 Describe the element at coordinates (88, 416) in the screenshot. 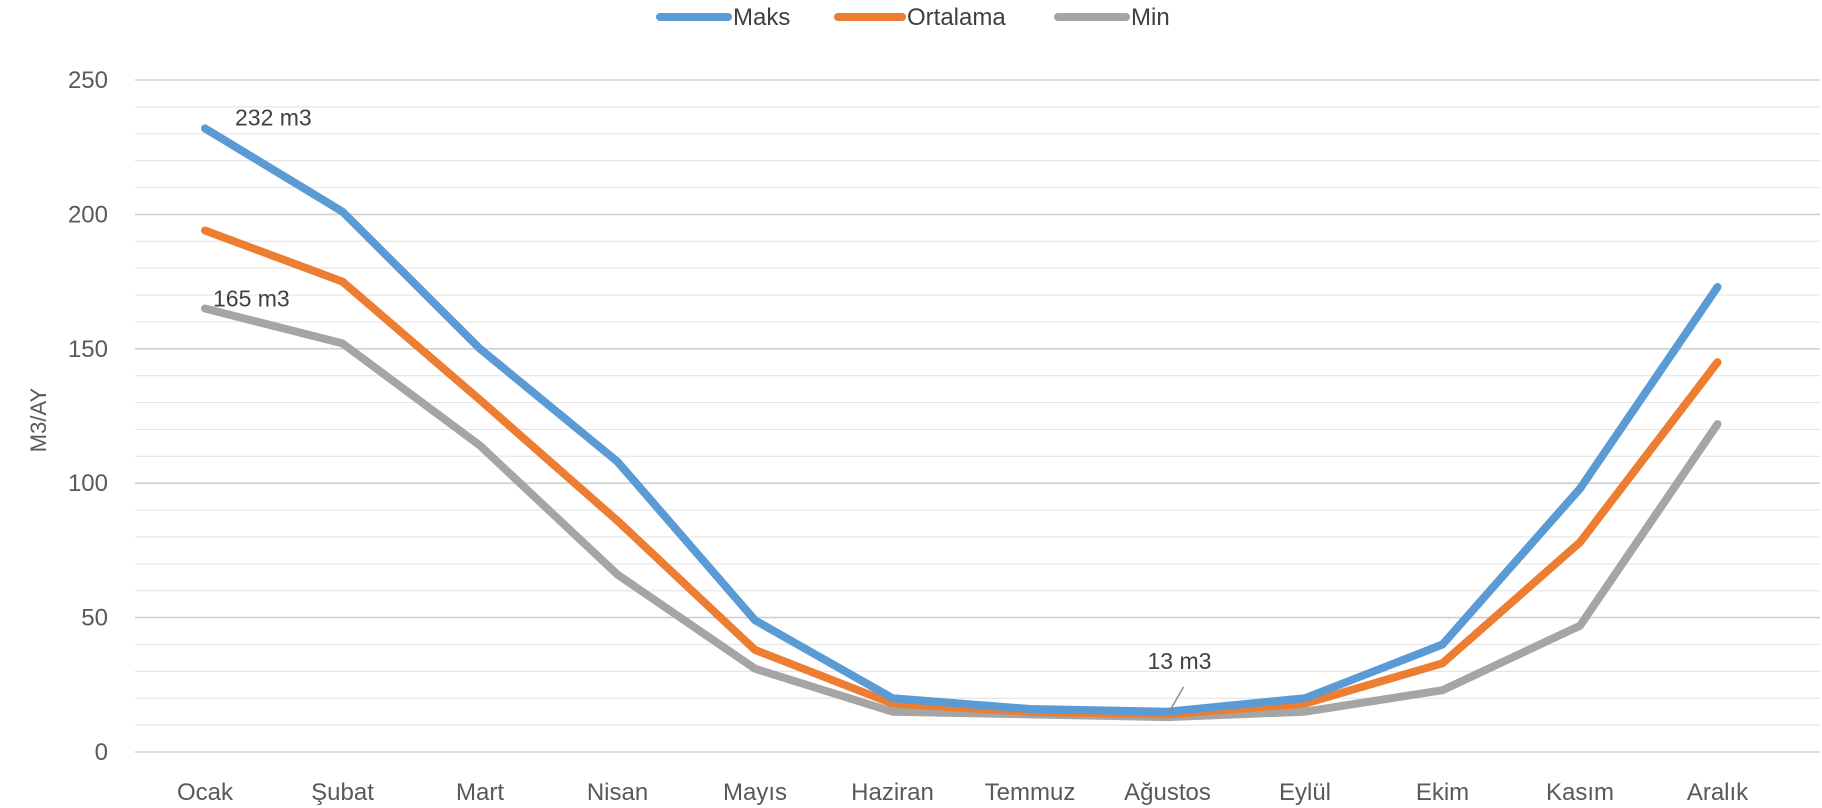

I see `y-axis-ticks: 0 50 100 150 200 250` at that location.